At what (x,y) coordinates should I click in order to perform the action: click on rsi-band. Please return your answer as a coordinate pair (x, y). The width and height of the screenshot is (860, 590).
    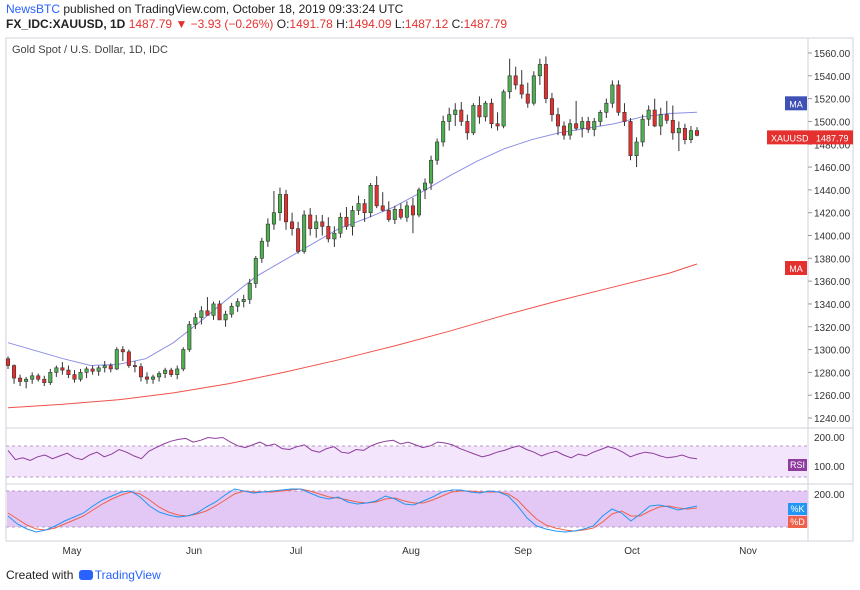
    Looking at the image, I should click on (407, 461).